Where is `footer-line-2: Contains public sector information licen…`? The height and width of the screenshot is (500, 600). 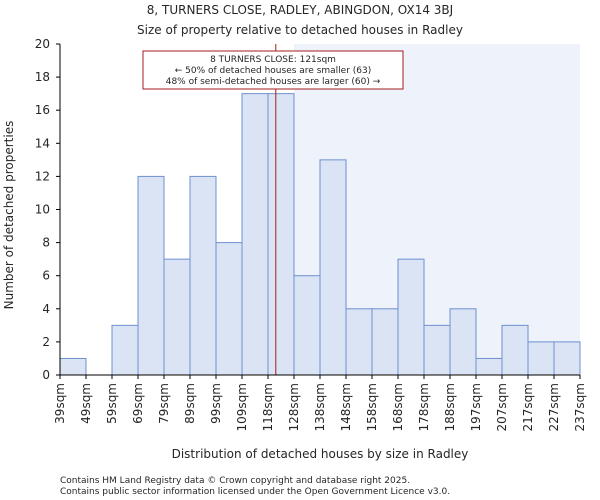 footer-line-2: Contains public sector information licen… is located at coordinates (255, 492).